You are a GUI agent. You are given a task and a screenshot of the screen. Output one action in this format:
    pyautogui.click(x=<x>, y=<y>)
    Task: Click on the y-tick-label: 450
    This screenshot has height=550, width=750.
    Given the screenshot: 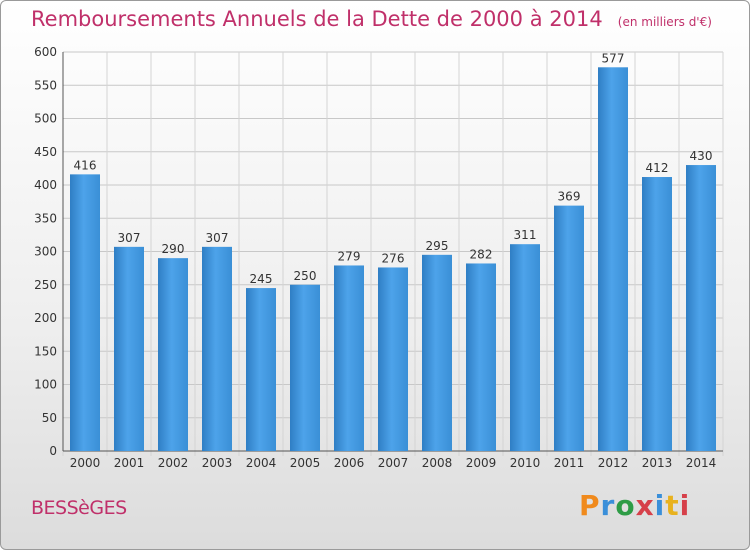 What is the action you would take?
    pyautogui.click(x=45, y=152)
    